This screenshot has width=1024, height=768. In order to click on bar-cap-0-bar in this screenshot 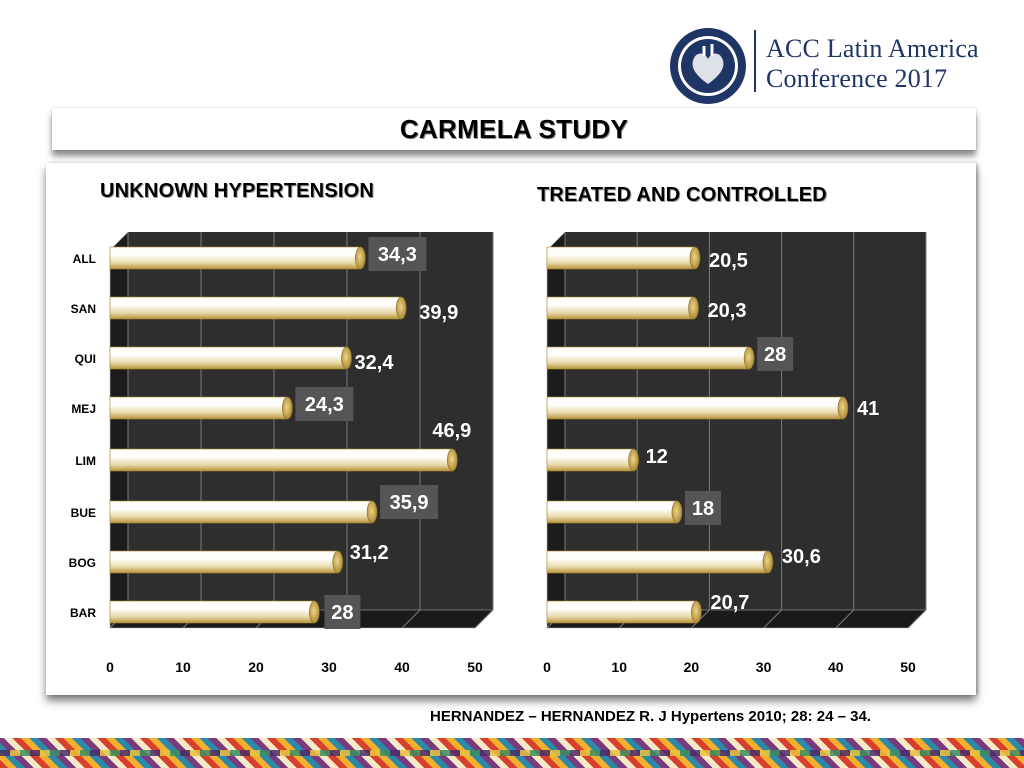, I will do `click(314, 612)`.